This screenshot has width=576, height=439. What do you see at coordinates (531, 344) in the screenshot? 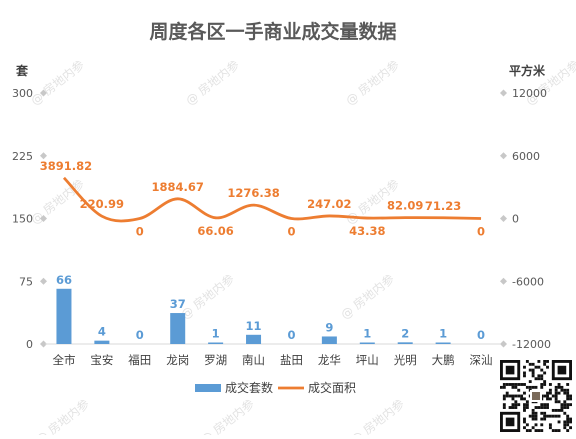
I see `right-tick-label: -12000` at bounding box center [531, 344].